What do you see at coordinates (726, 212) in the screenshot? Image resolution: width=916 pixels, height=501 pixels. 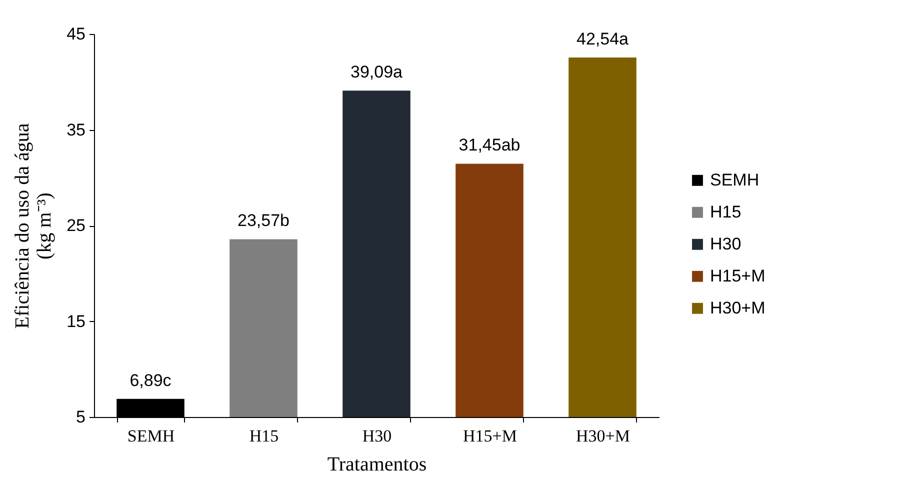 I see `legend-label: H15` at bounding box center [726, 212].